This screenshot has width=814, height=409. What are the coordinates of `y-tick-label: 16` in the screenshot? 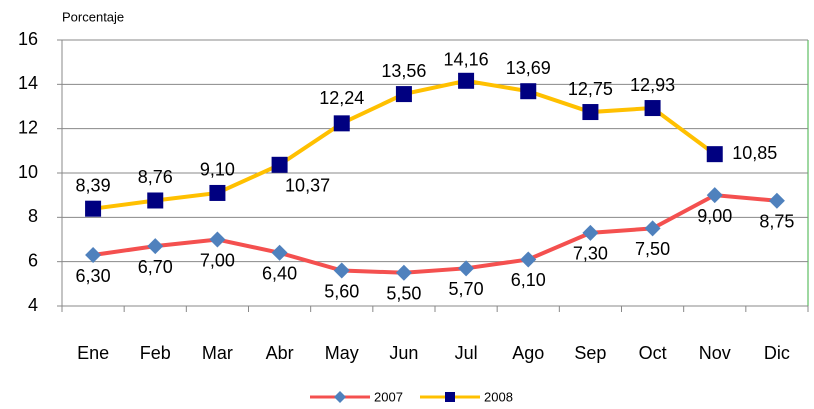 It's located at (28, 39).